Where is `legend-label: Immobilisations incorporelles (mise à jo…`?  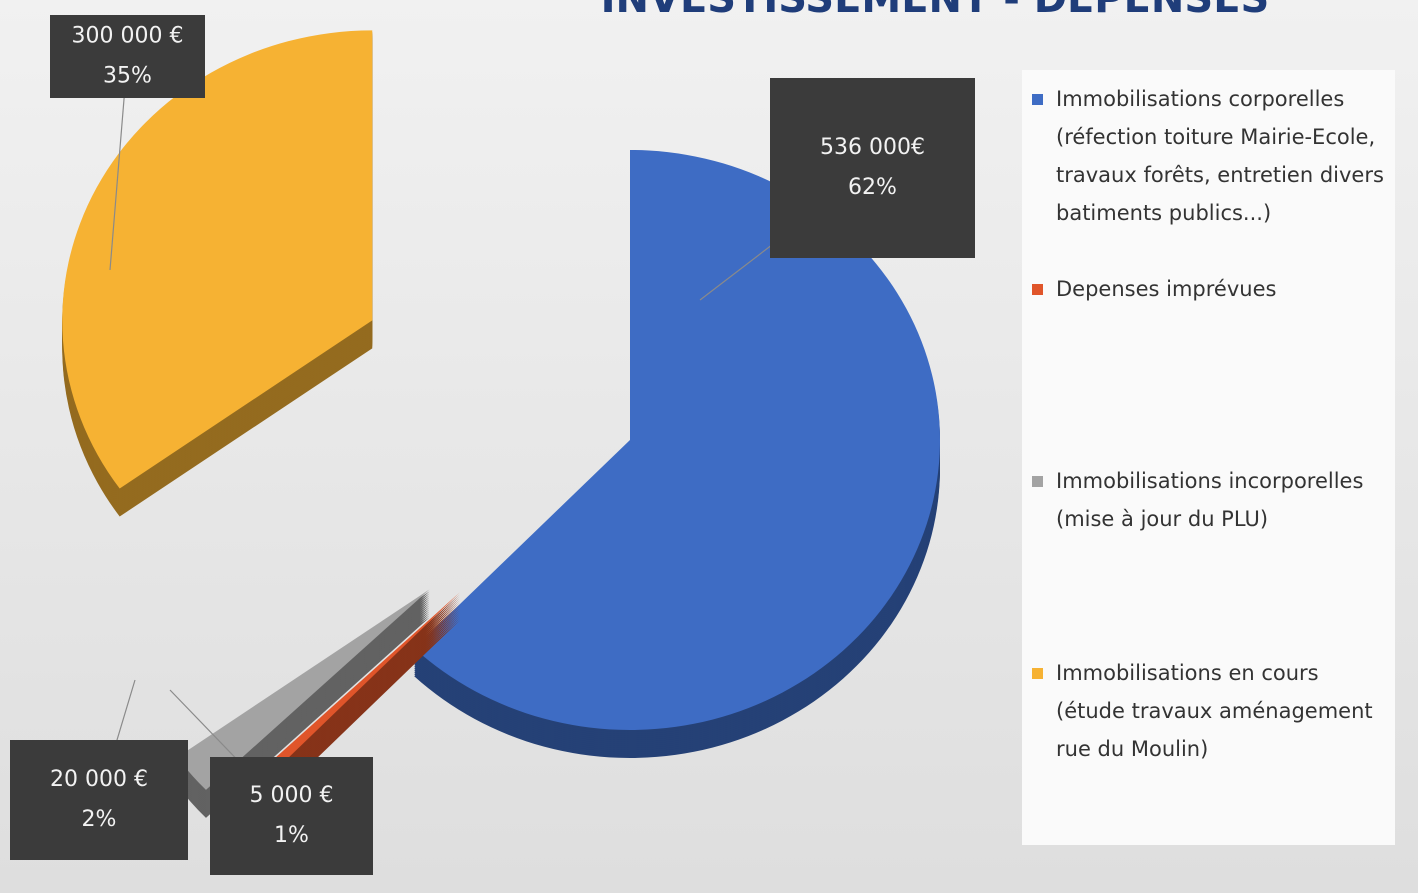
legend-label: Immobilisations incorporelles (mise à jo… is located at coordinates (1210, 500).